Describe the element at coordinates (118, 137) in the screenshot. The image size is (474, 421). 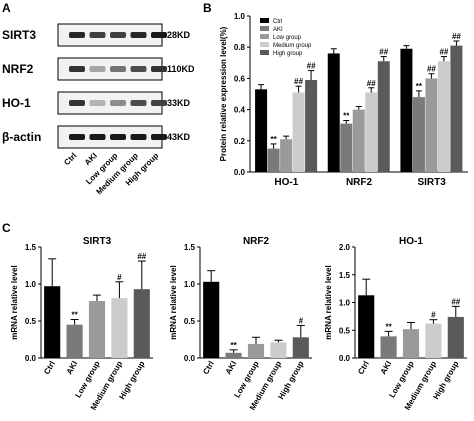
I see `band-actin-low-group` at that location.